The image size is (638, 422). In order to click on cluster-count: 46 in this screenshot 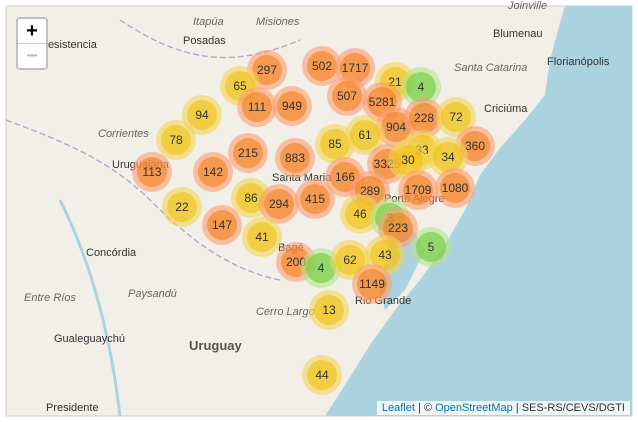, I will do `click(360, 214)`.